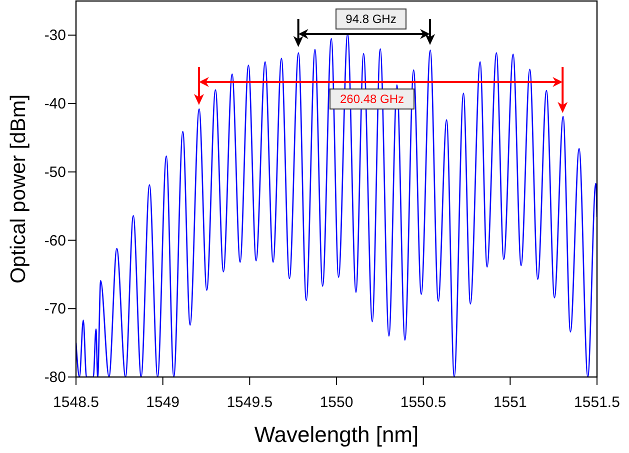 The height and width of the screenshot is (453, 629). What do you see at coordinates (18, 189) in the screenshot?
I see `y-axis-title: Optical power [dBm]` at bounding box center [18, 189].